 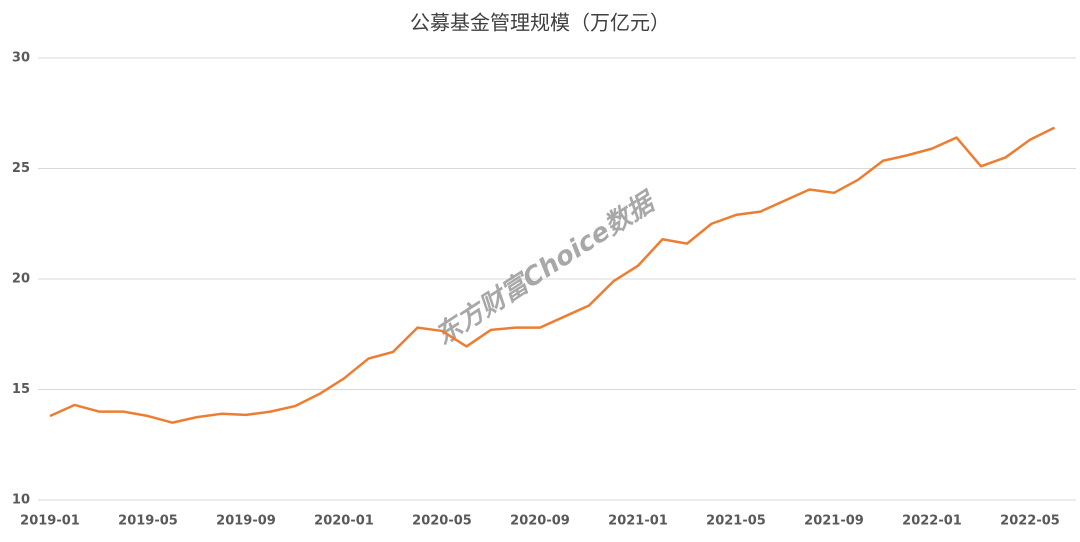 I want to click on x-tick-label: 2022-05, so click(x=1030, y=521).